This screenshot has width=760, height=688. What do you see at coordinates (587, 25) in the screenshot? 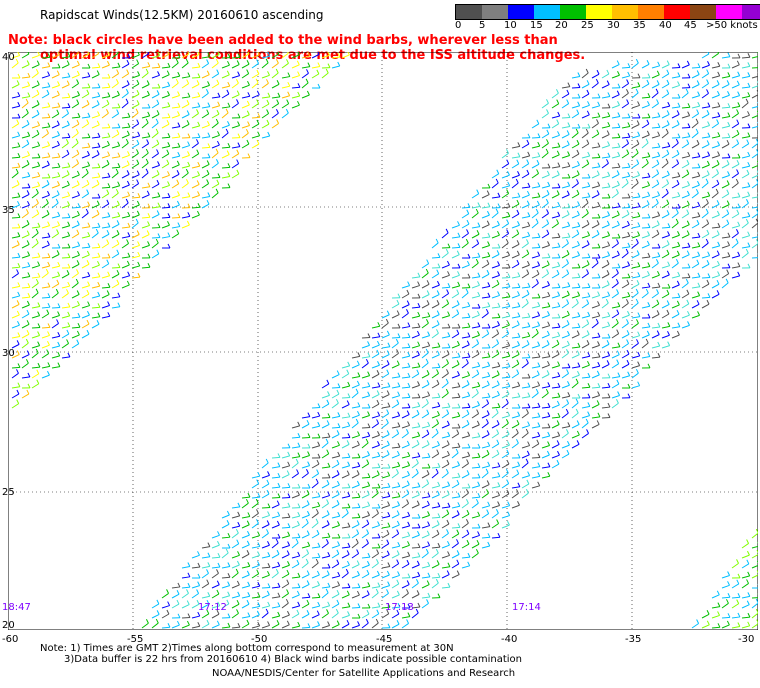
I see `colorbar-label: 25` at bounding box center [587, 25].